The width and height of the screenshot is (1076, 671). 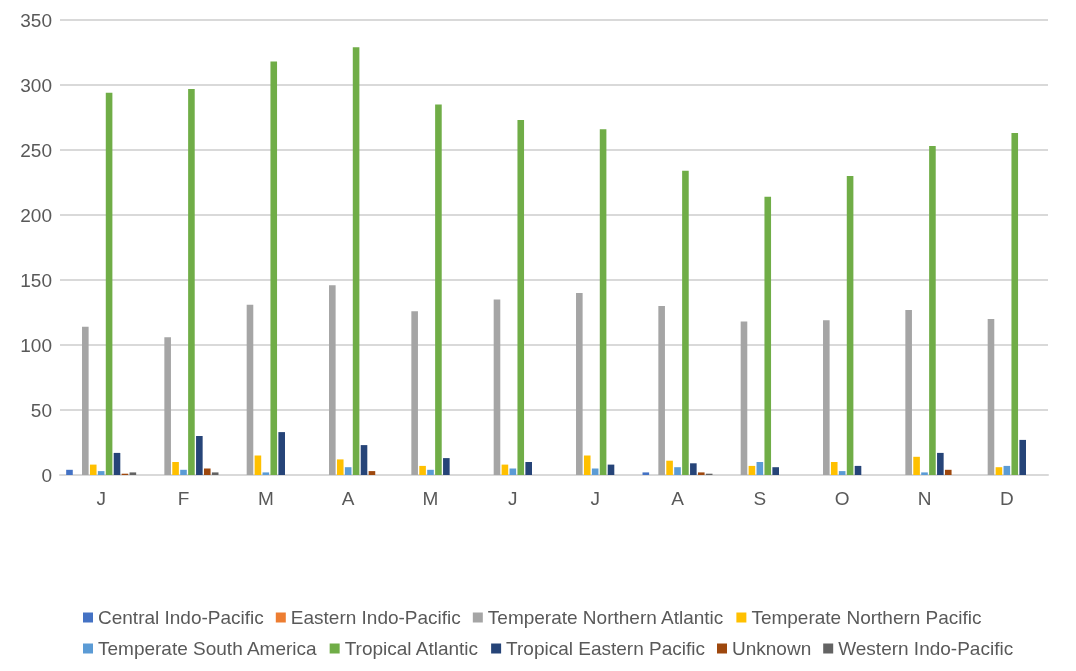 I want to click on y-tick-label: 100, so click(x=36, y=345).